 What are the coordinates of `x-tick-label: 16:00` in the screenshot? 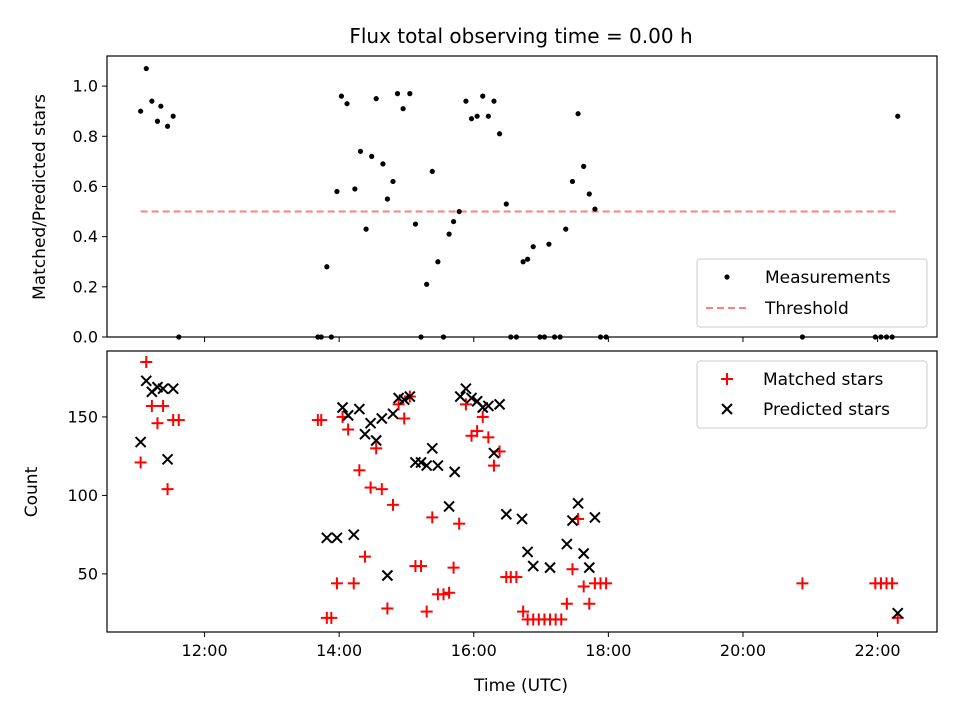 It's located at (474, 650).